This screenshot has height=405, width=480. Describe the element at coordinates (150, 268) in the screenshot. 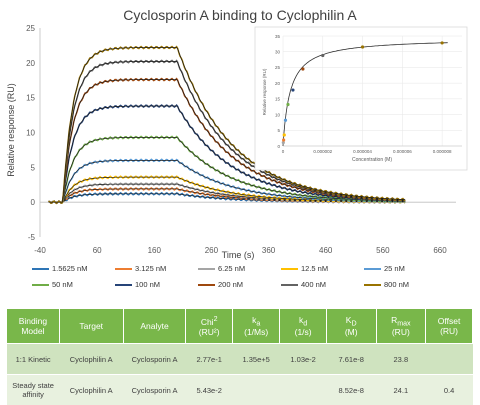

I see `legend-label: 3.125 nM` at that location.